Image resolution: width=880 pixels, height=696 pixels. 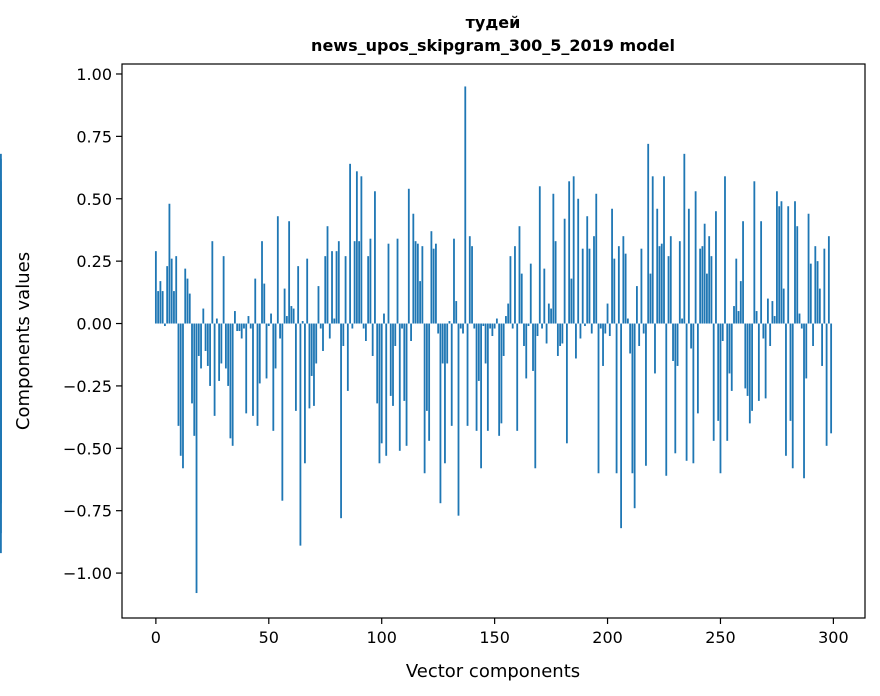 I want to click on y-tick-label: 0.75, so click(x=94, y=136).